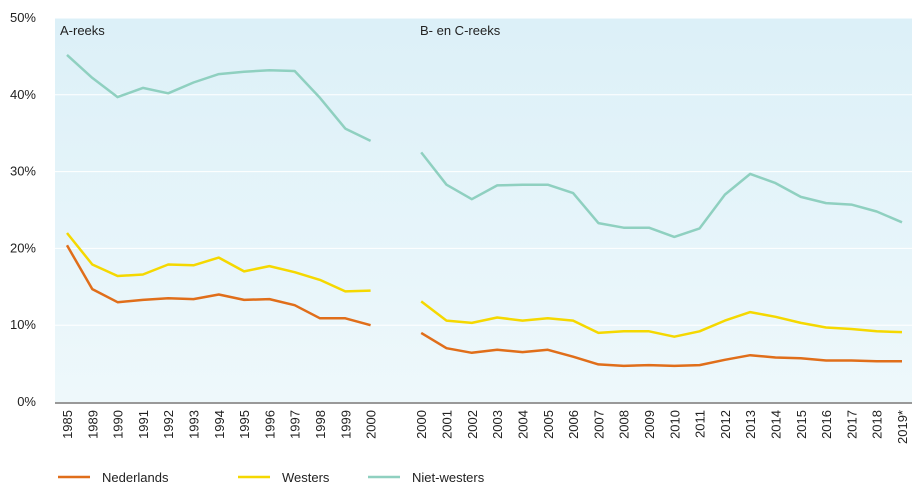 The height and width of the screenshot is (496, 912). Describe the element at coordinates (82, 30) in the screenshot. I see `annotation: A-reeks` at that location.